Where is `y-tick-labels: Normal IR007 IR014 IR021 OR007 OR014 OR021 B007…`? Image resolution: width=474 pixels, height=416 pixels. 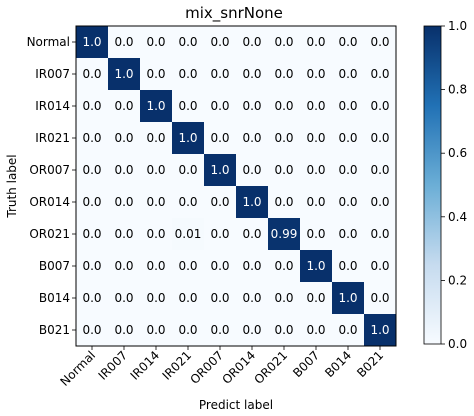 y-tick-labels: Normal IR007 IR014 IR021 OR007 OR014 OR021 B007… is located at coordinates (51, 186).